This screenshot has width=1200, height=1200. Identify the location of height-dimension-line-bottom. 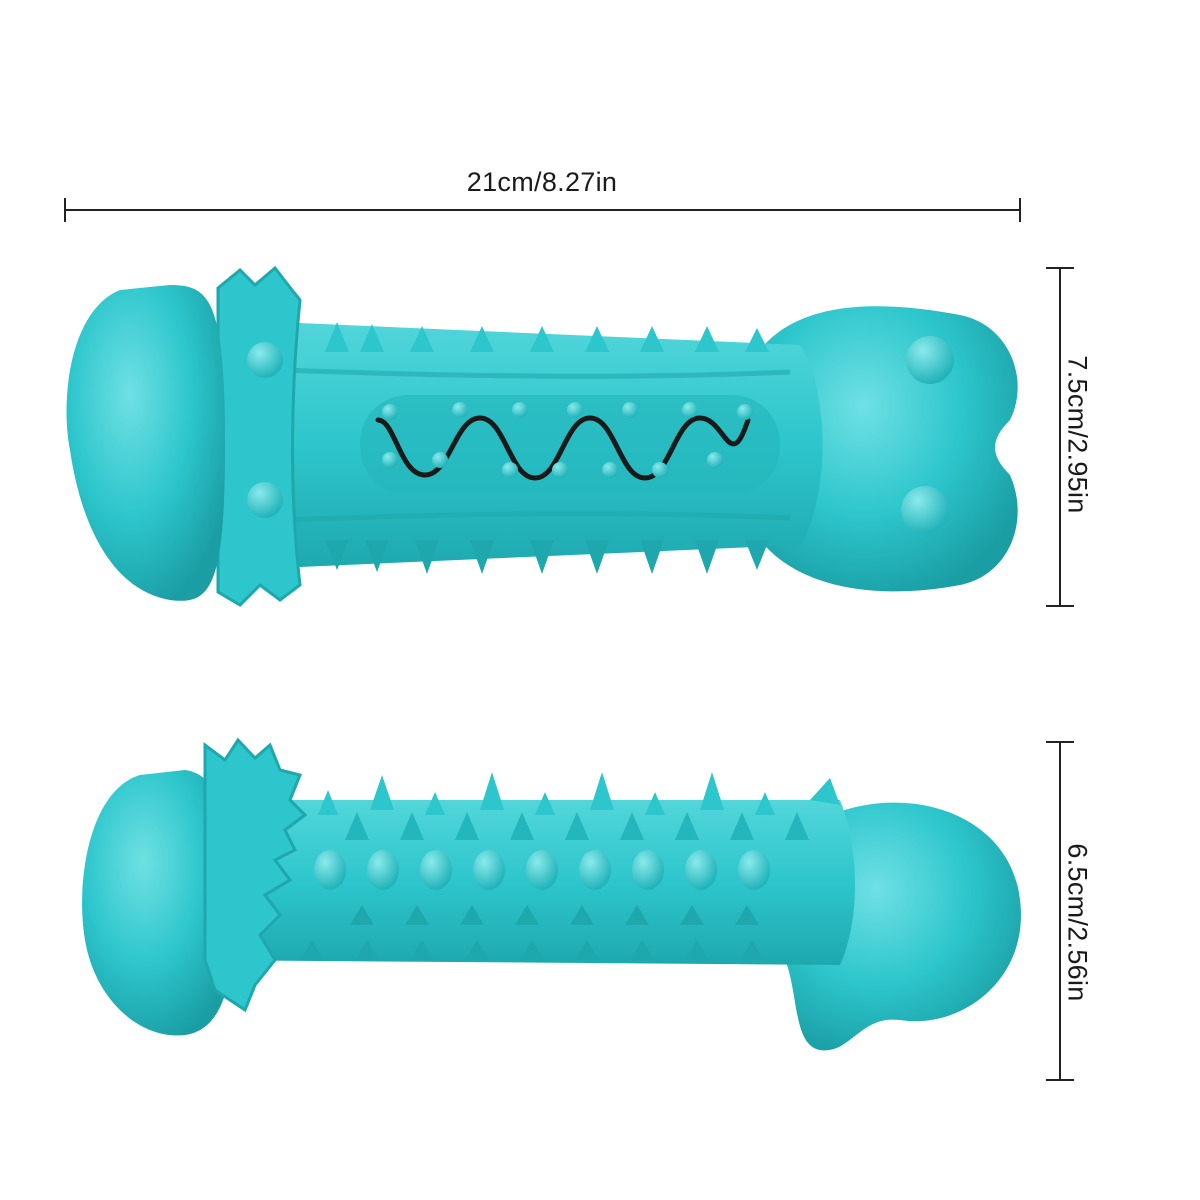
(1060, 911).